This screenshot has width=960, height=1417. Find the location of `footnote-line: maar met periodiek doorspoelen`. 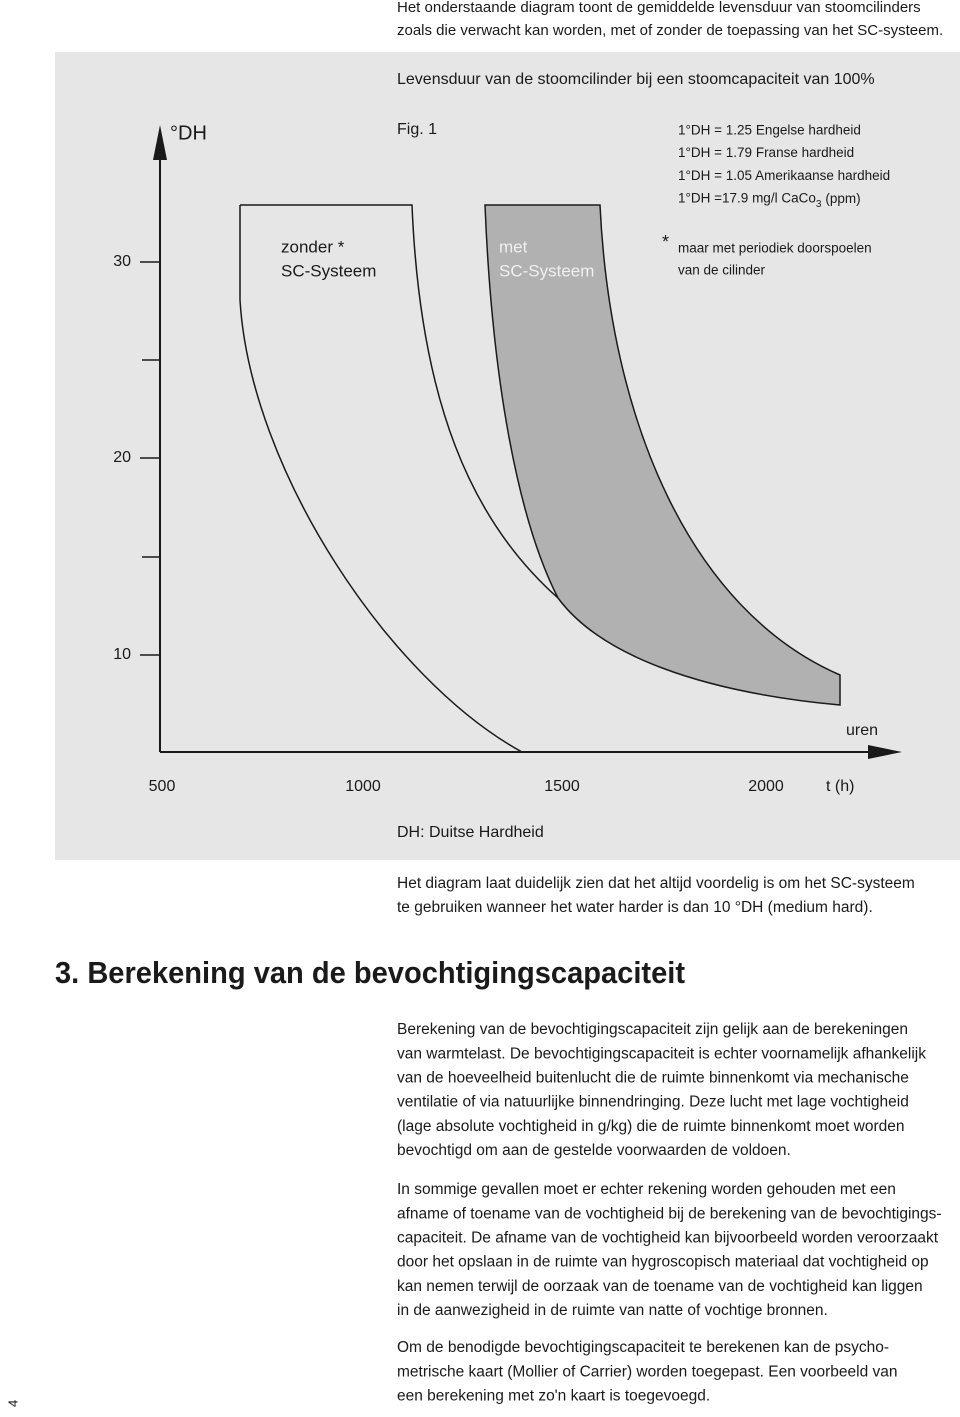

footnote-line: maar met periodiek doorspoelen is located at coordinates (775, 248).